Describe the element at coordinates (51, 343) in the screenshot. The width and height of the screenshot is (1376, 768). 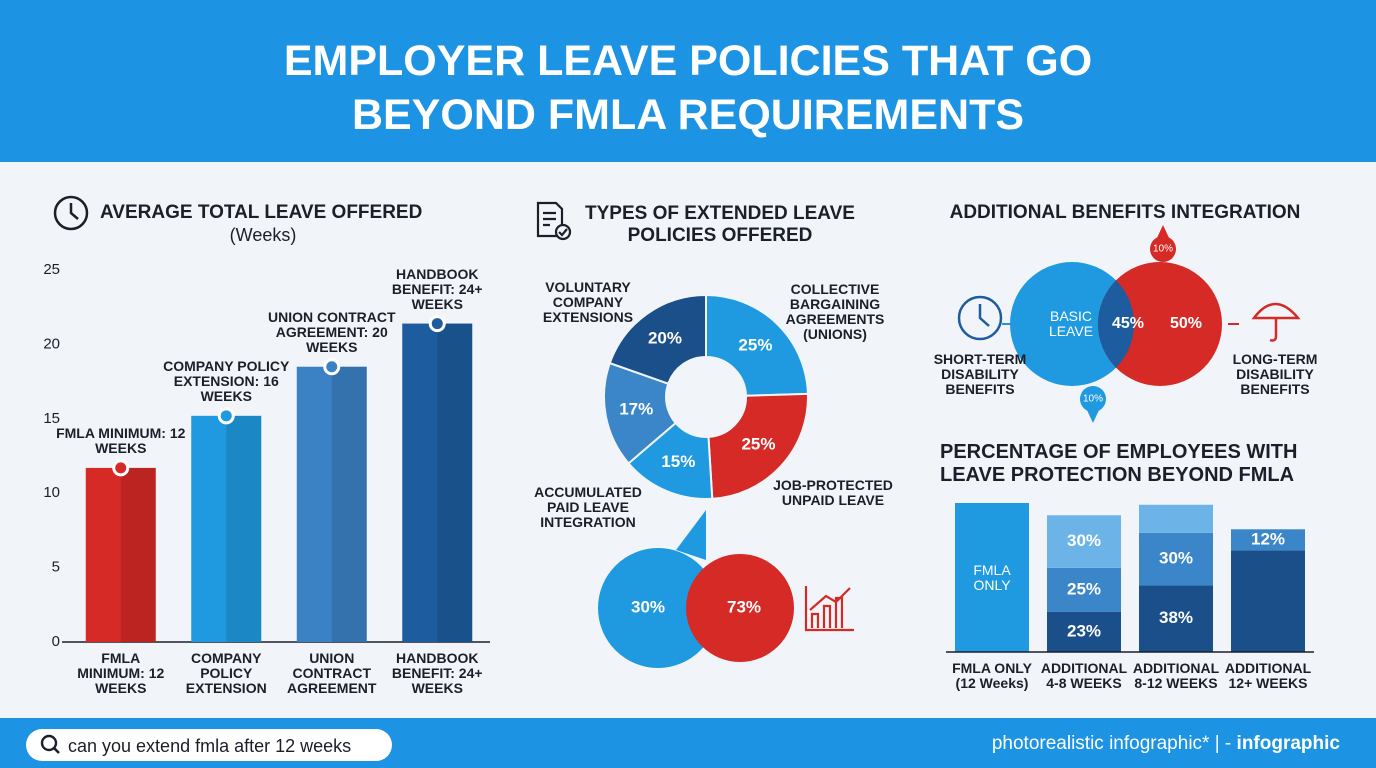
I see `y-tick-label: 20` at that location.